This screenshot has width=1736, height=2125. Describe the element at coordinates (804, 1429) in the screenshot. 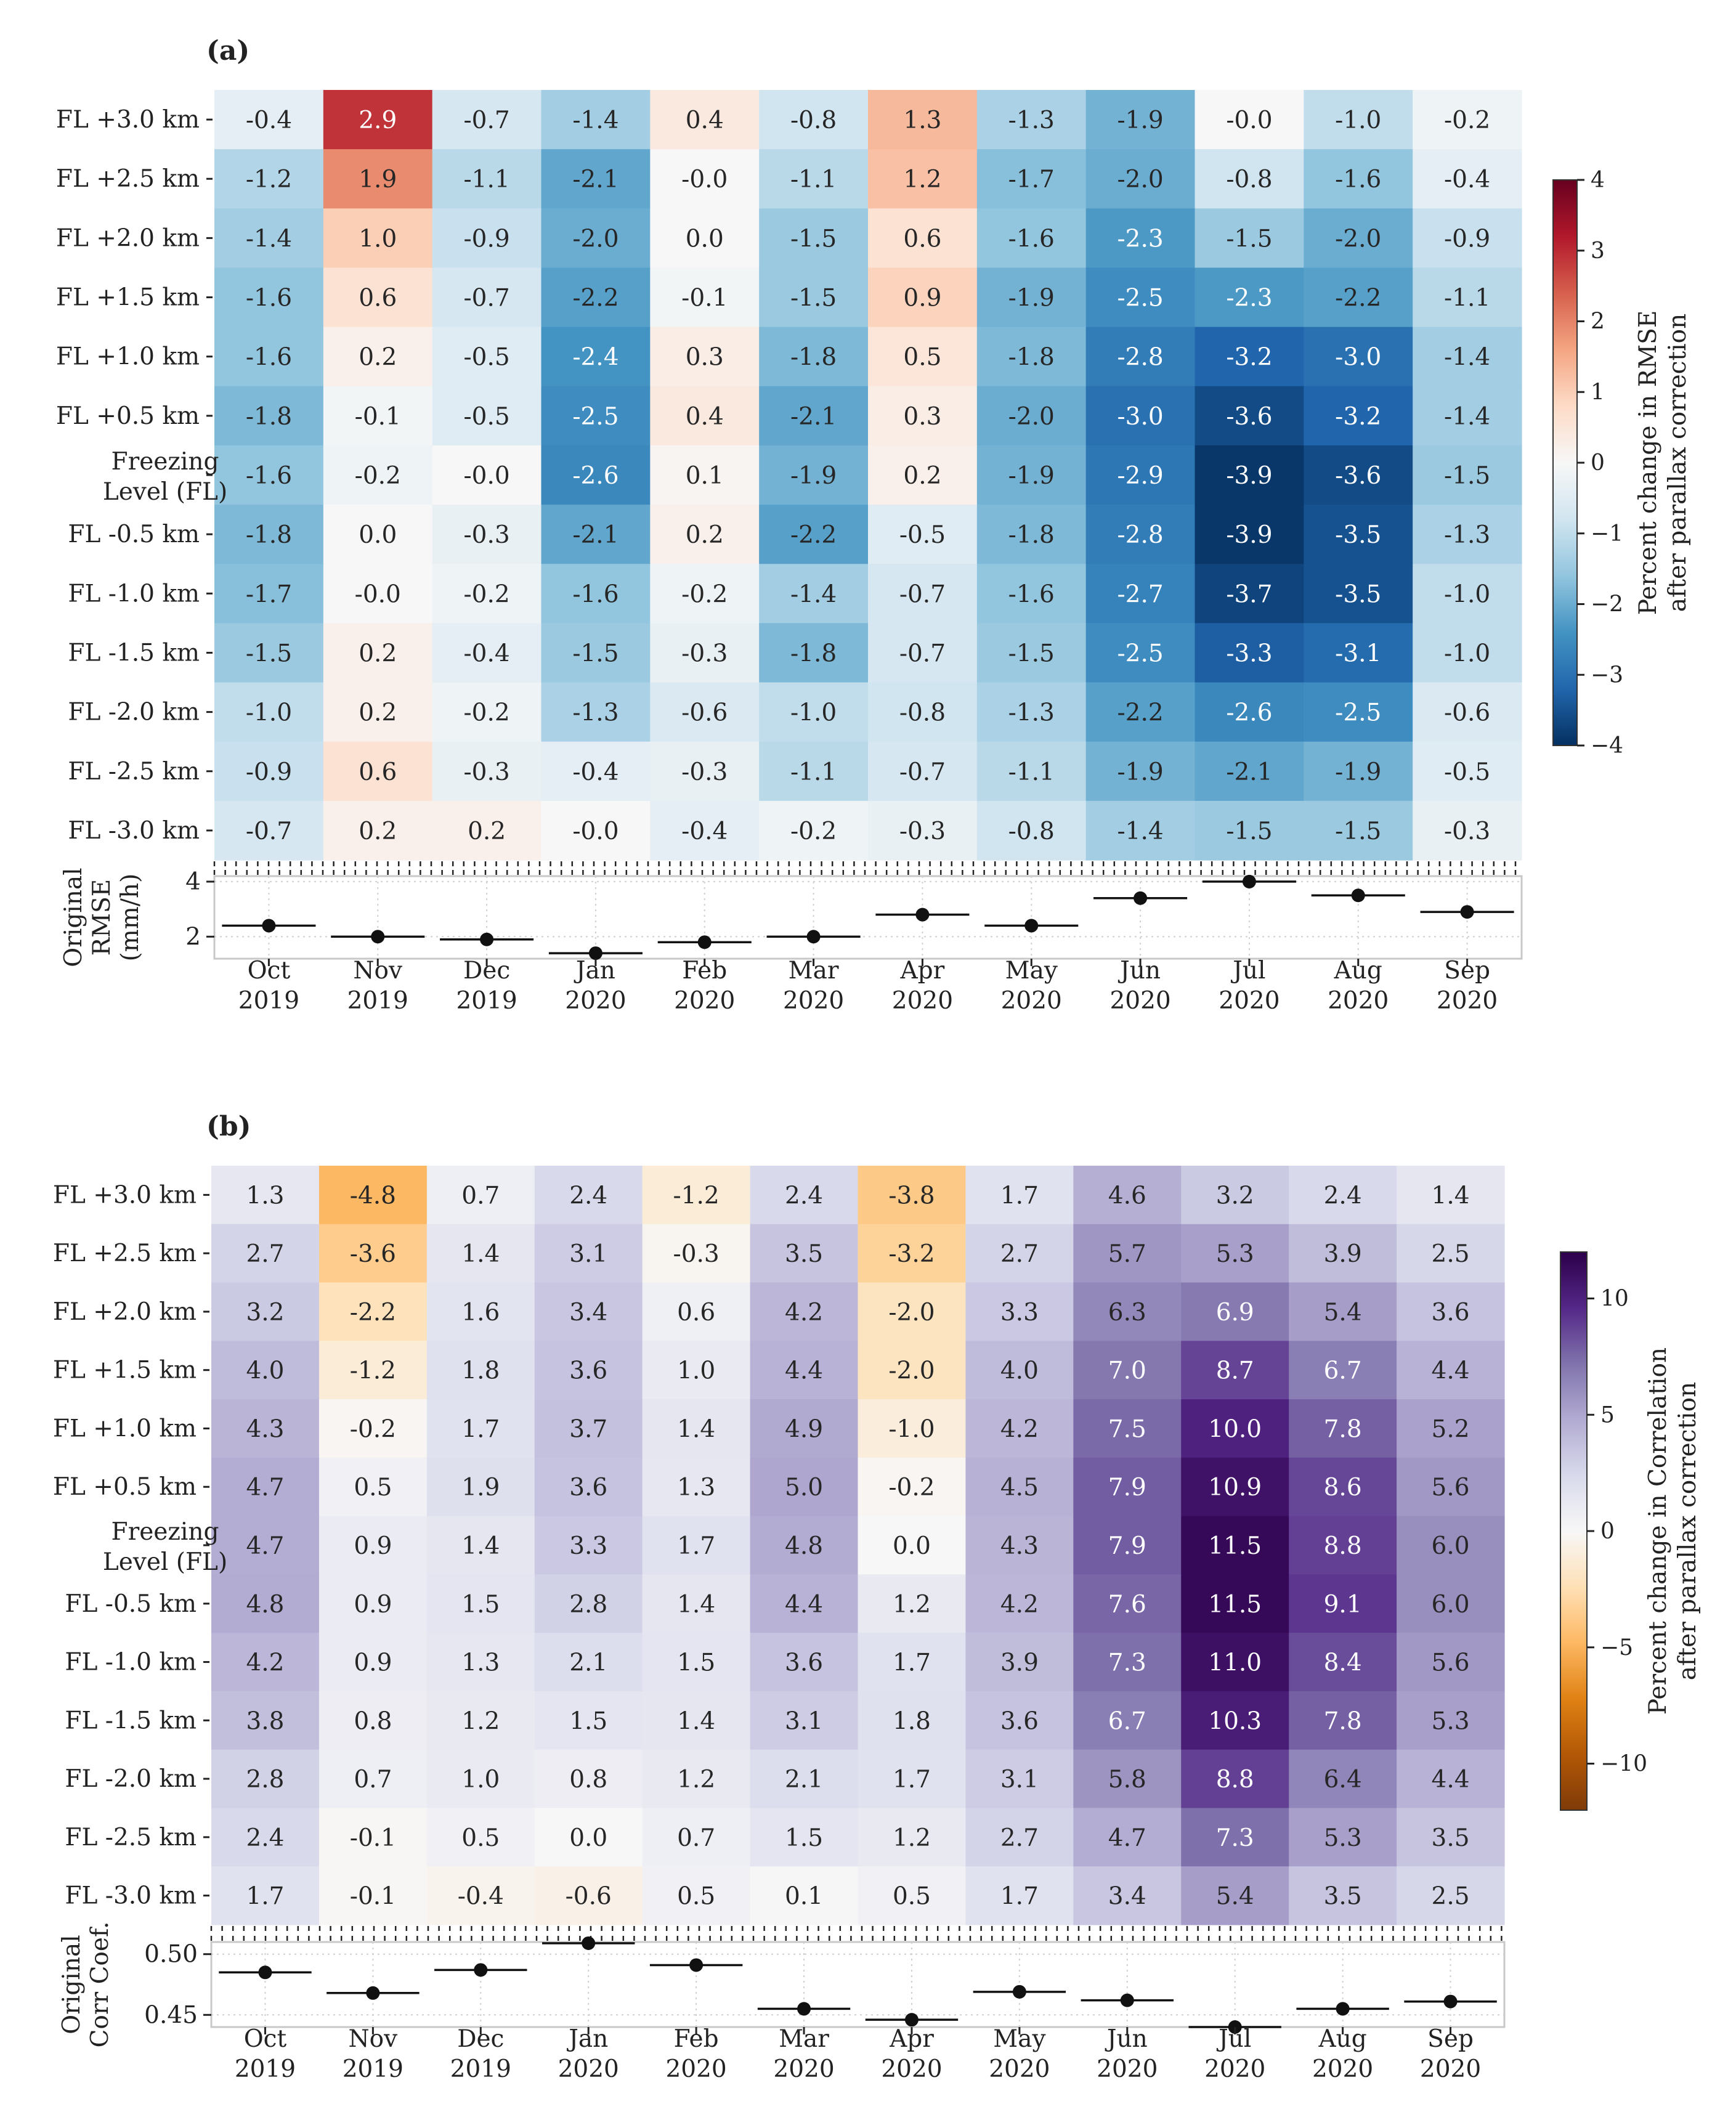

I see `cell-value: 4.9` at that location.